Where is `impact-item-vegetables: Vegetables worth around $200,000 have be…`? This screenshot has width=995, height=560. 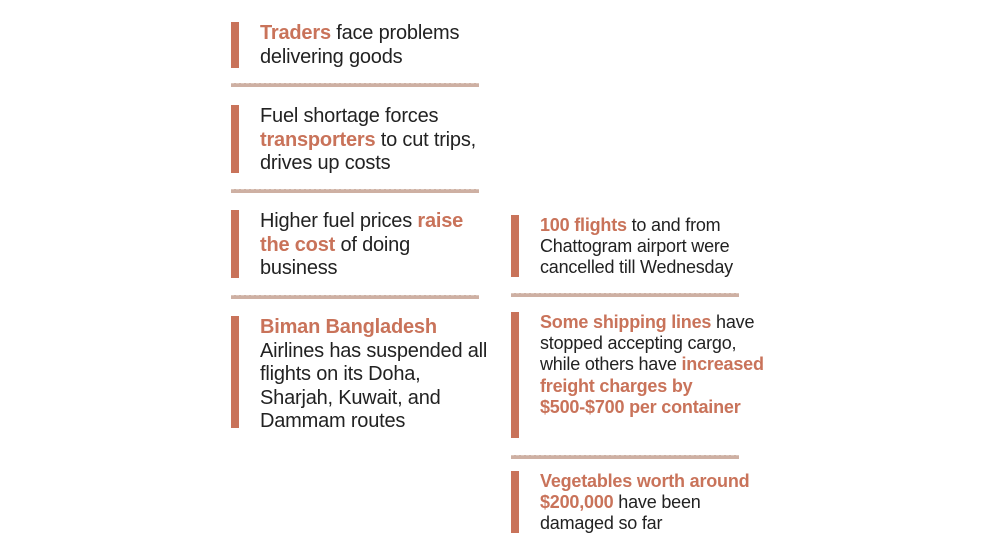 impact-item-vegetables: Vegetables worth around $200,000 have be… is located at coordinates (640, 502).